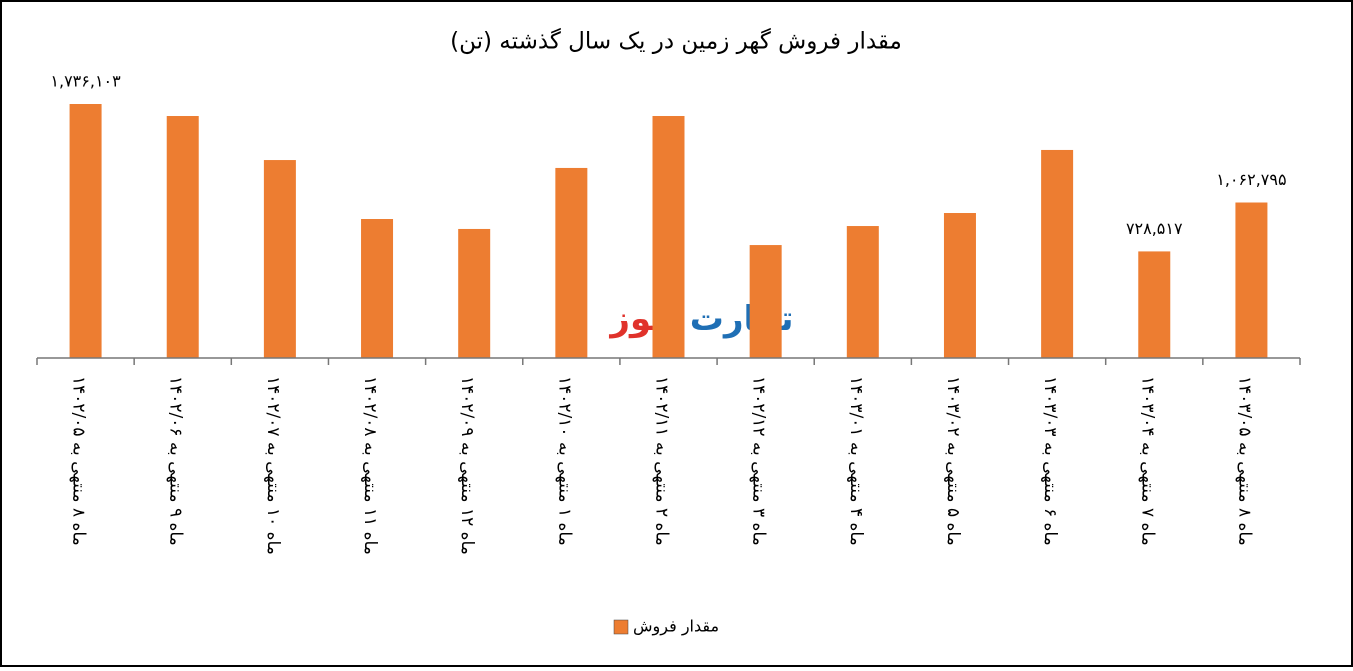 The width and height of the screenshot is (1353, 671). What do you see at coordinates (676, 627) in the screenshot?
I see `legend-label: مقدار فروش` at bounding box center [676, 627].